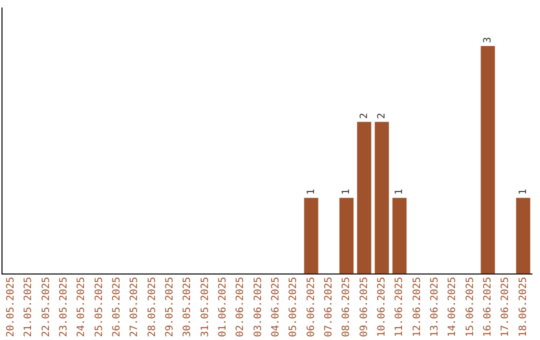 The height and width of the screenshot is (340, 540). I want to click on x-tick-label: 09.06.2025, so click(364, 307).